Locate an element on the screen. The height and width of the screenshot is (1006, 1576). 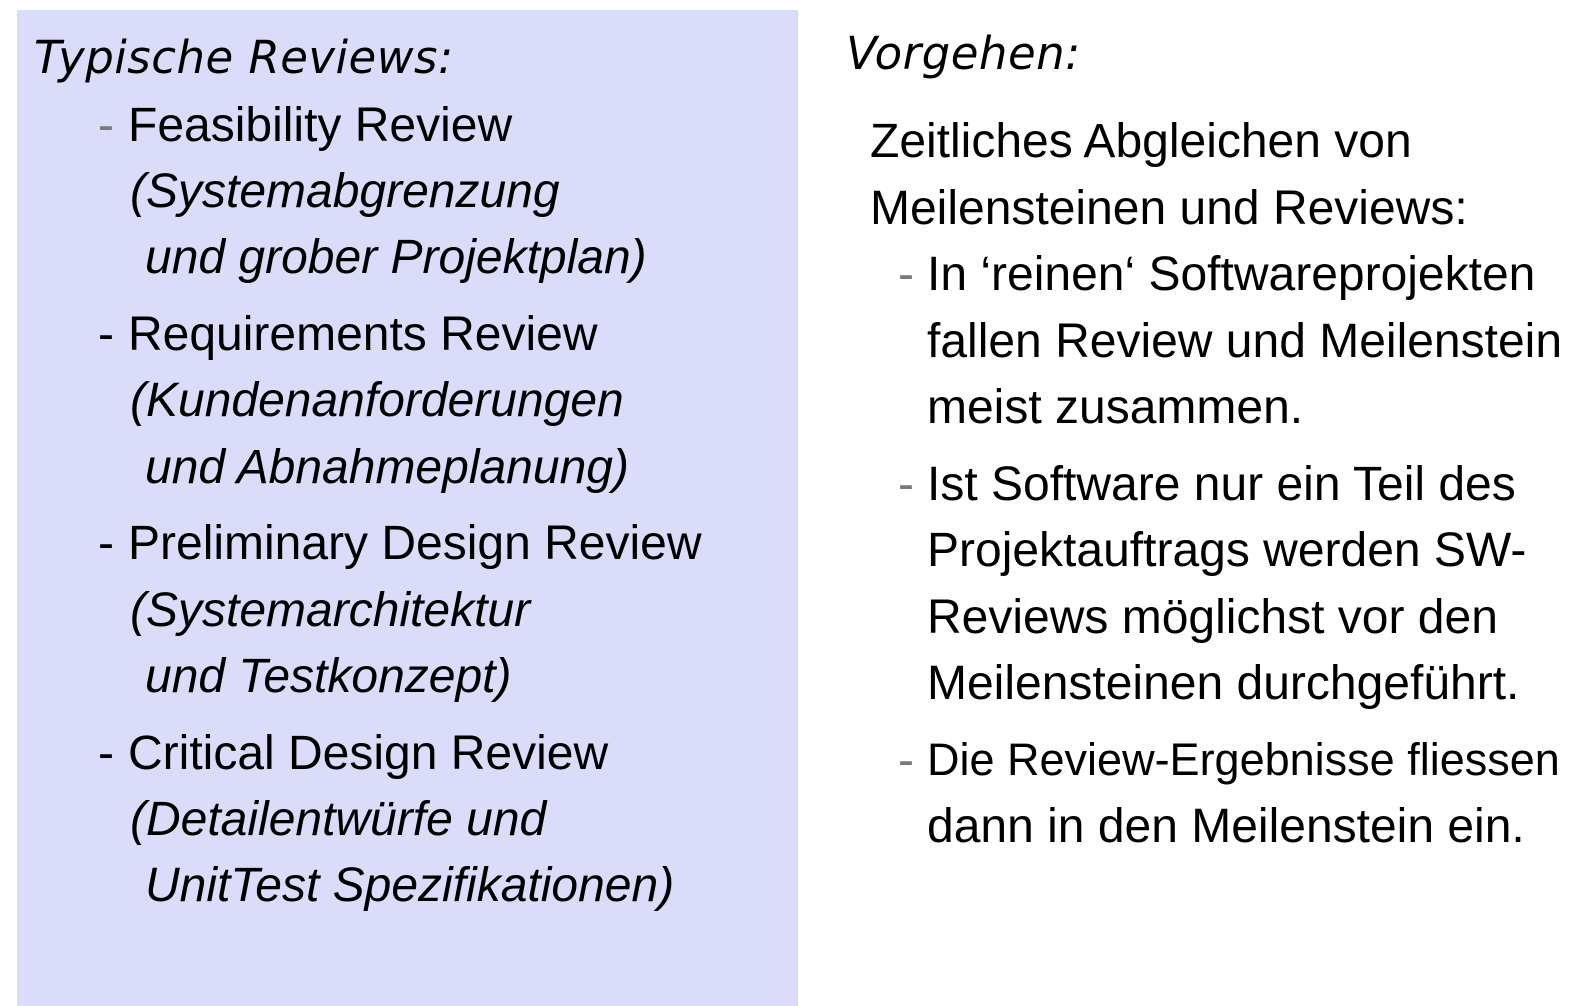
review-desc-line: (Detailentwürfe und is located at coordinates (338, 819).